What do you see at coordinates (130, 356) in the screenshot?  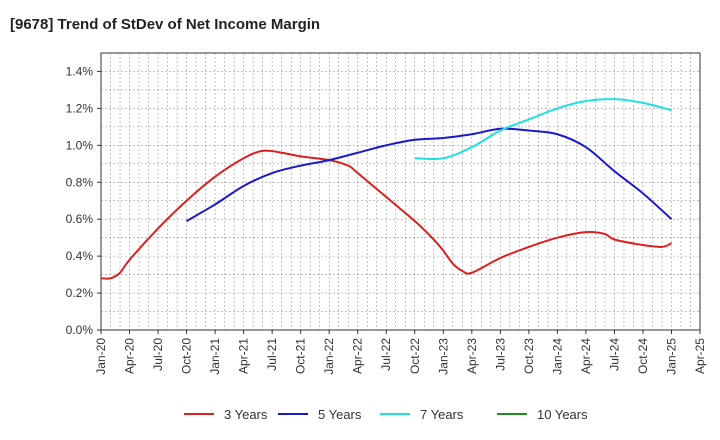 I see `x-tick-label: Apr-20` at bounding box center [130, 356].